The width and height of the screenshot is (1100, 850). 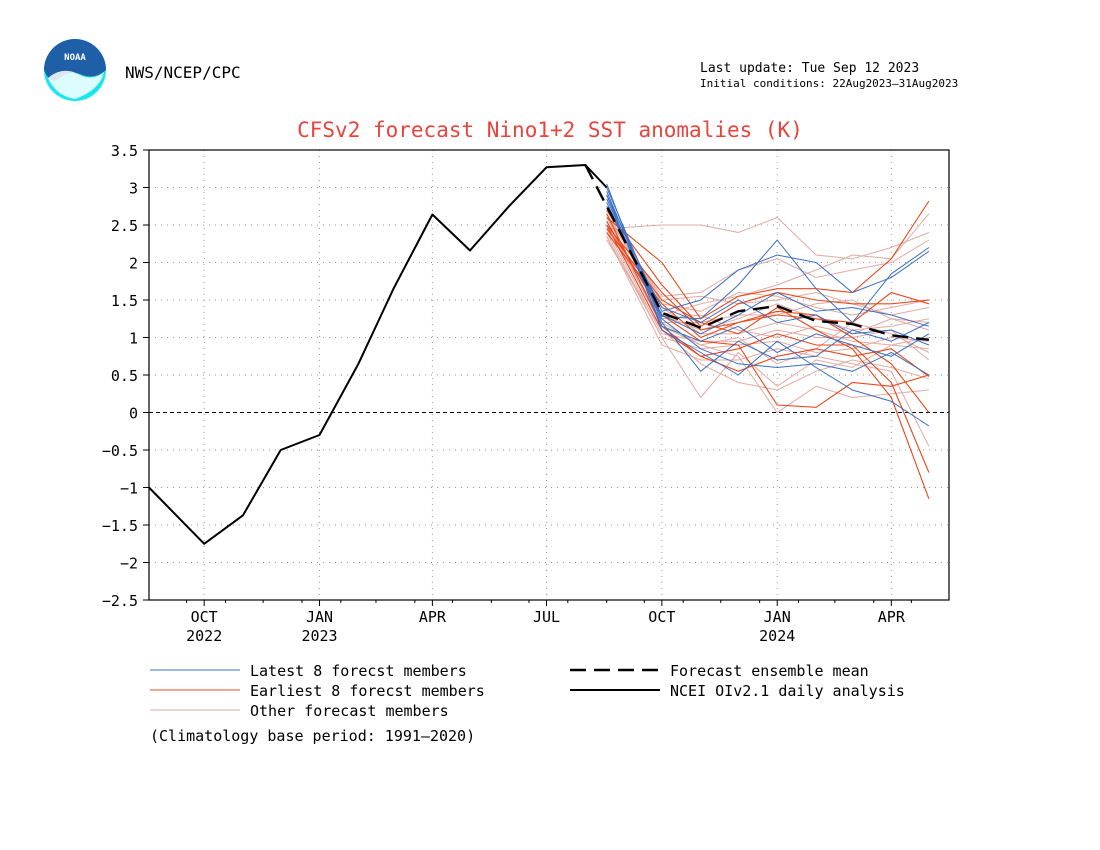 I want to click on noaa-logo-wave, so click(x=75, y=60).